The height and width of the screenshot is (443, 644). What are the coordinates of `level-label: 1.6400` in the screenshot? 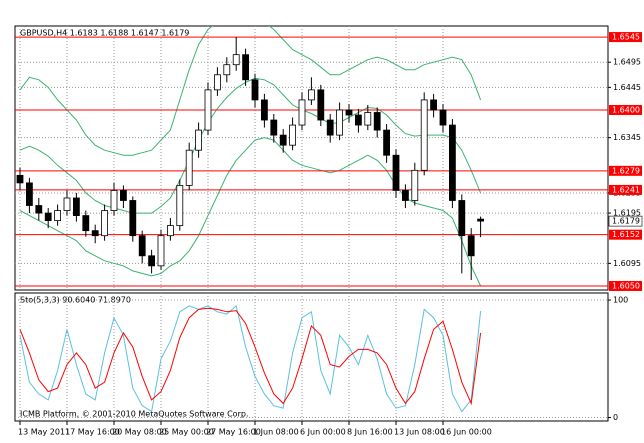 It's located at (626, 109).